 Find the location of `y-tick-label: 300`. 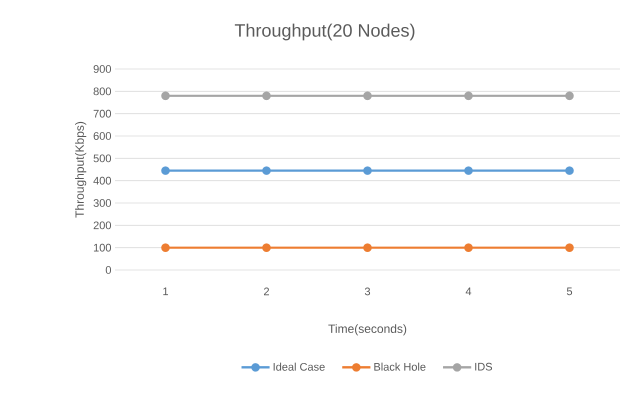

y-tick-label: 300 is located at coordinates (103, 203).